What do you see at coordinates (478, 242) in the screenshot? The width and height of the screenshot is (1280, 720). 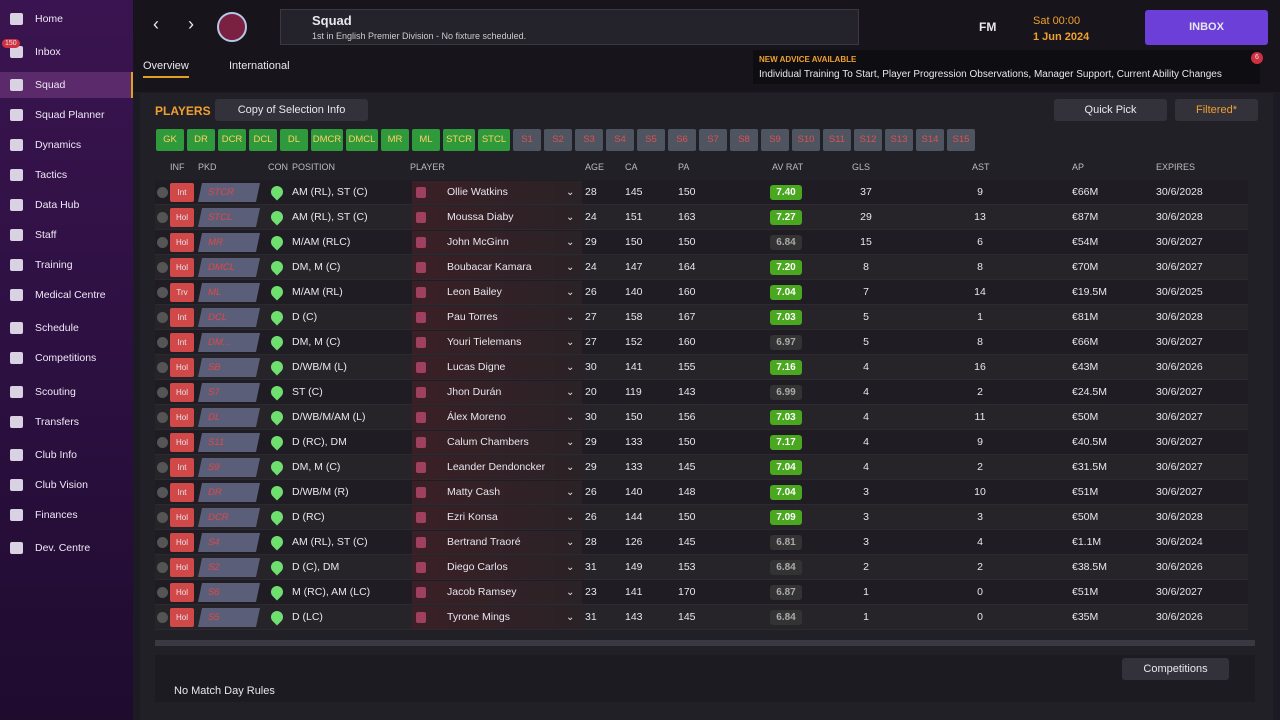 I see `player-name: John McGinn` at bounding box center [478, 242].